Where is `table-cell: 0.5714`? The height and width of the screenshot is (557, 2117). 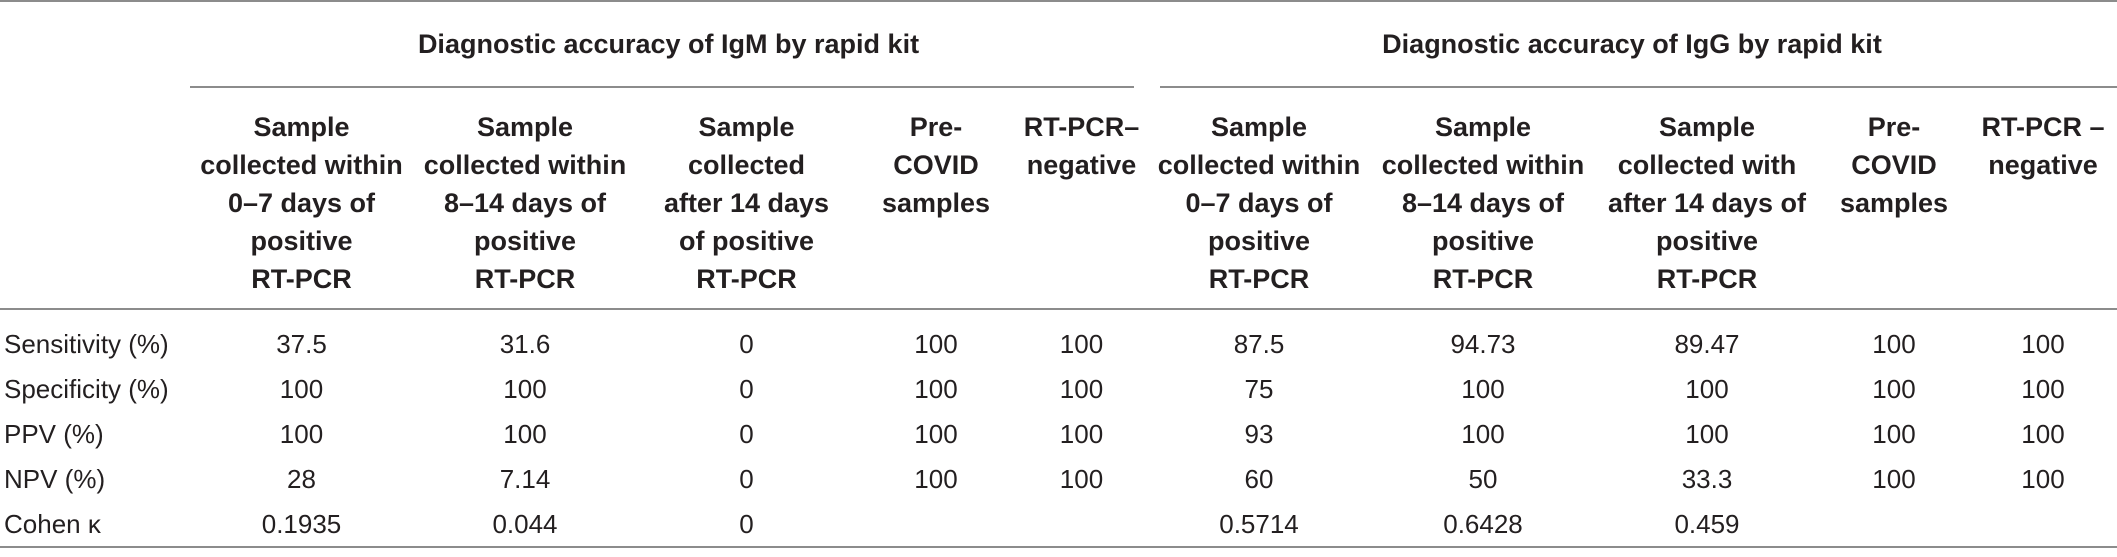 table-cell: 0.5714 is located at coordinates (1259, 525).